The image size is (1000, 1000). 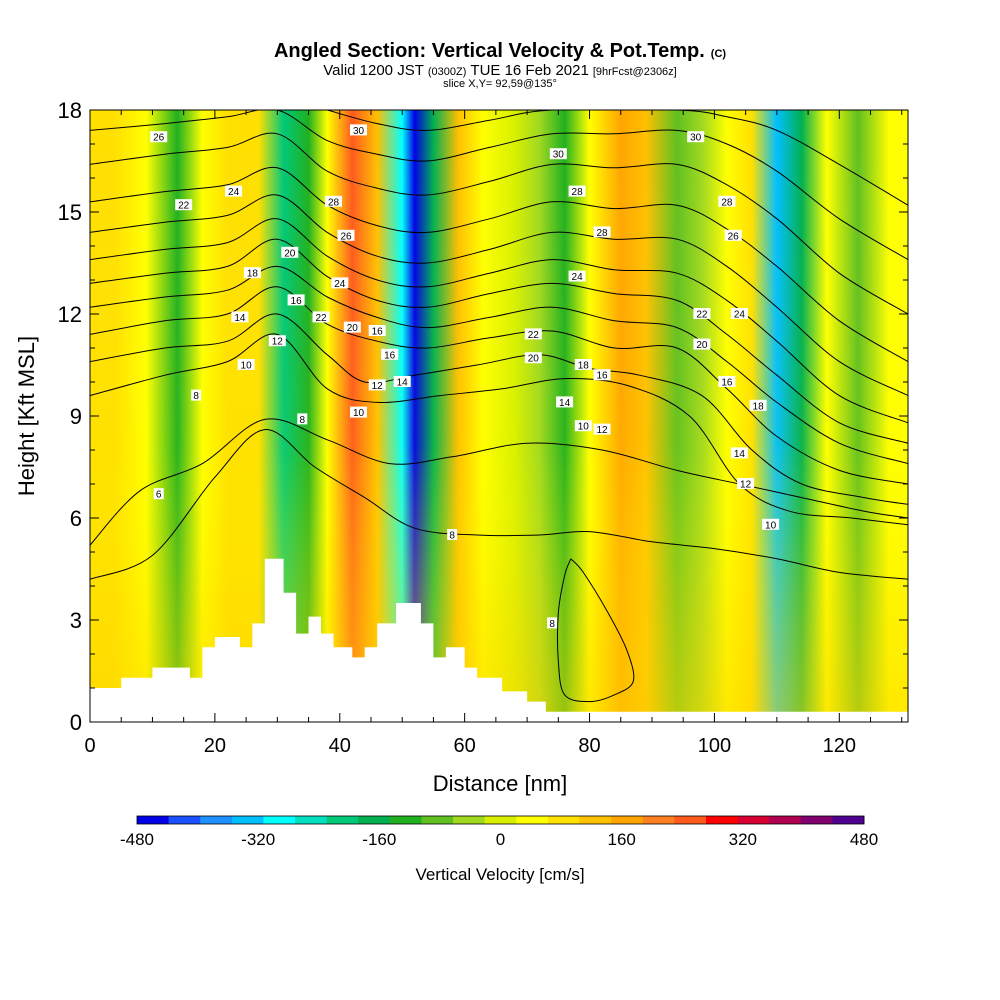 What do you see at coordinates (379, 839) in the screenshot?
I see `colorbar-tick-label: -160` at bounding box center [379, 839].